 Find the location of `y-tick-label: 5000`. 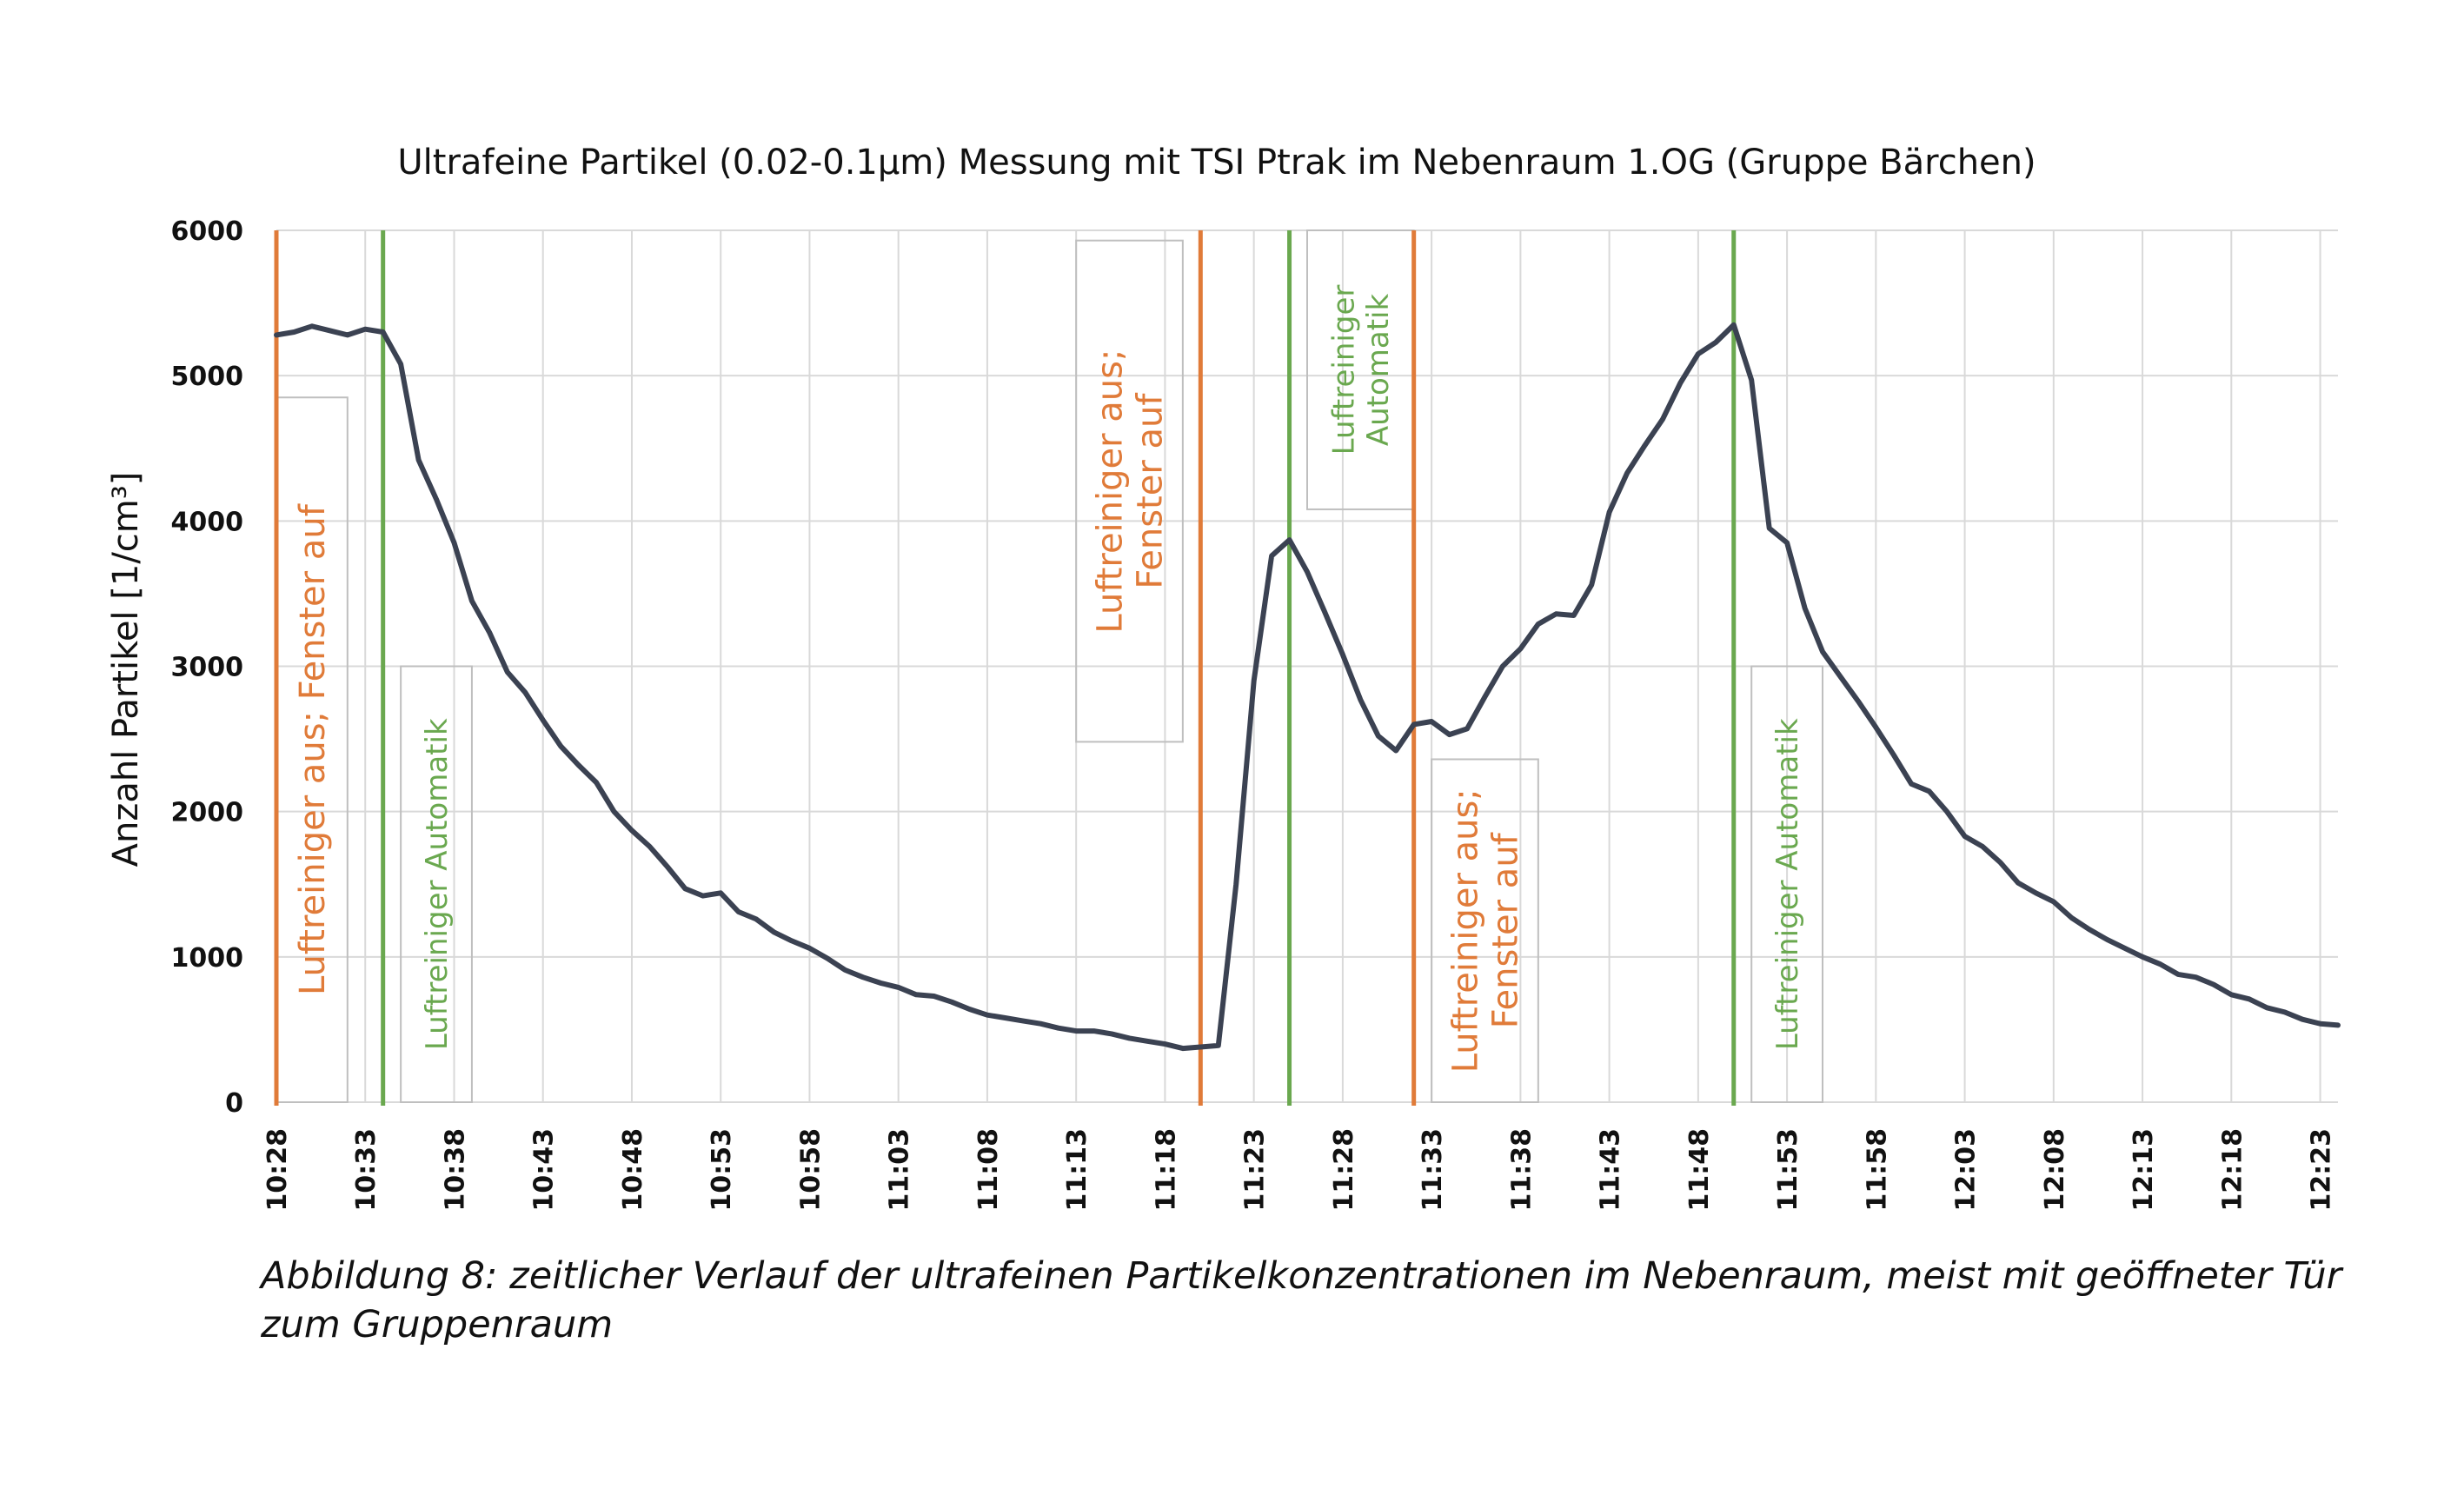

y-tick-label: 5000 is located at coordinates (208, 377).